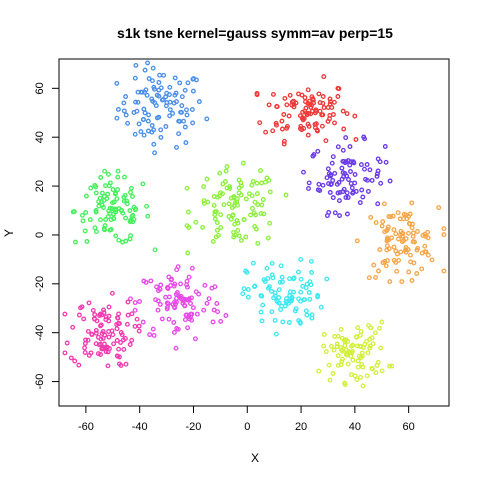  Describe the element at coordinates (255, 458) in the screenshot. I see `x-axis-label: X` at that location.